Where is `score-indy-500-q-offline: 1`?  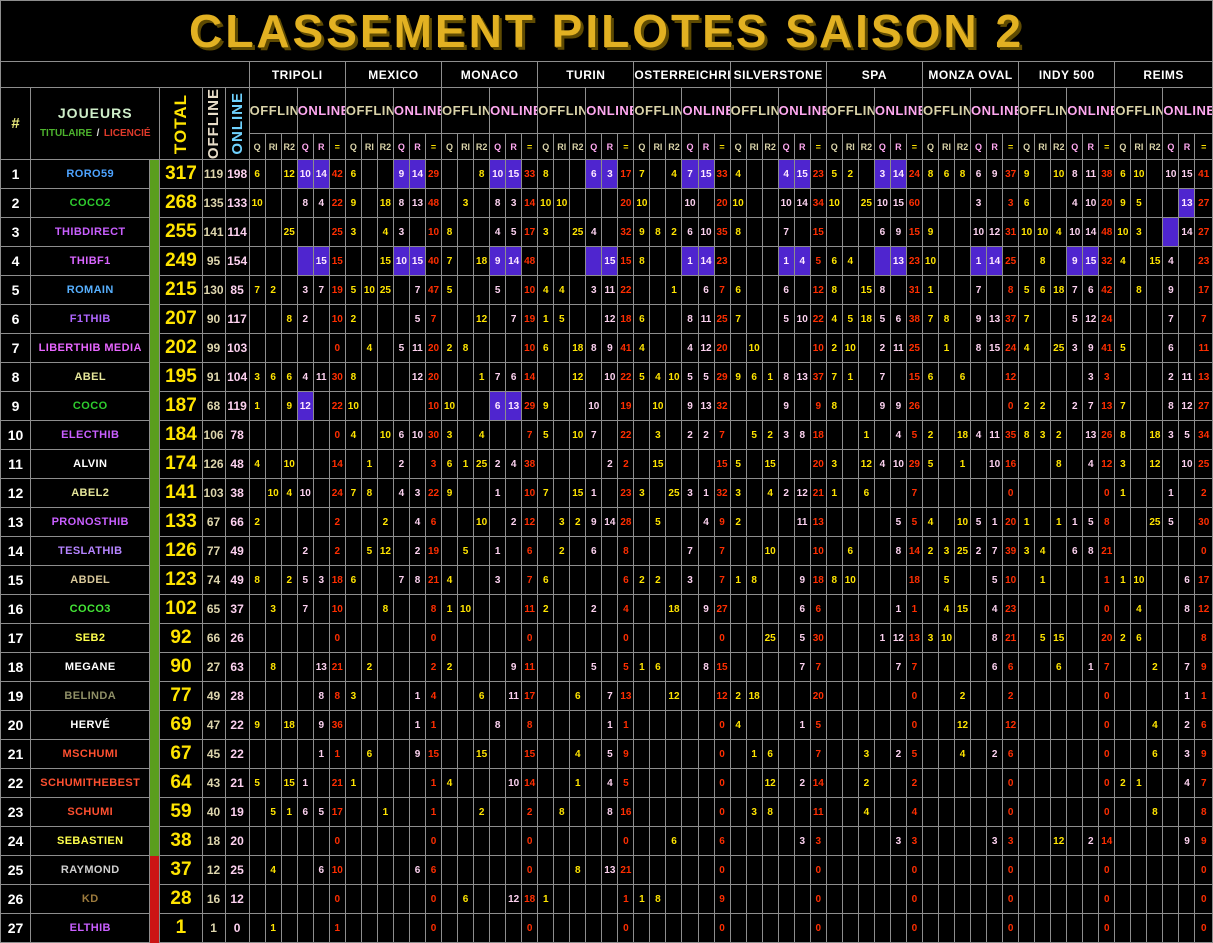
score-indy-500-q-offline: 1 is located at coordinates (1027, 522).